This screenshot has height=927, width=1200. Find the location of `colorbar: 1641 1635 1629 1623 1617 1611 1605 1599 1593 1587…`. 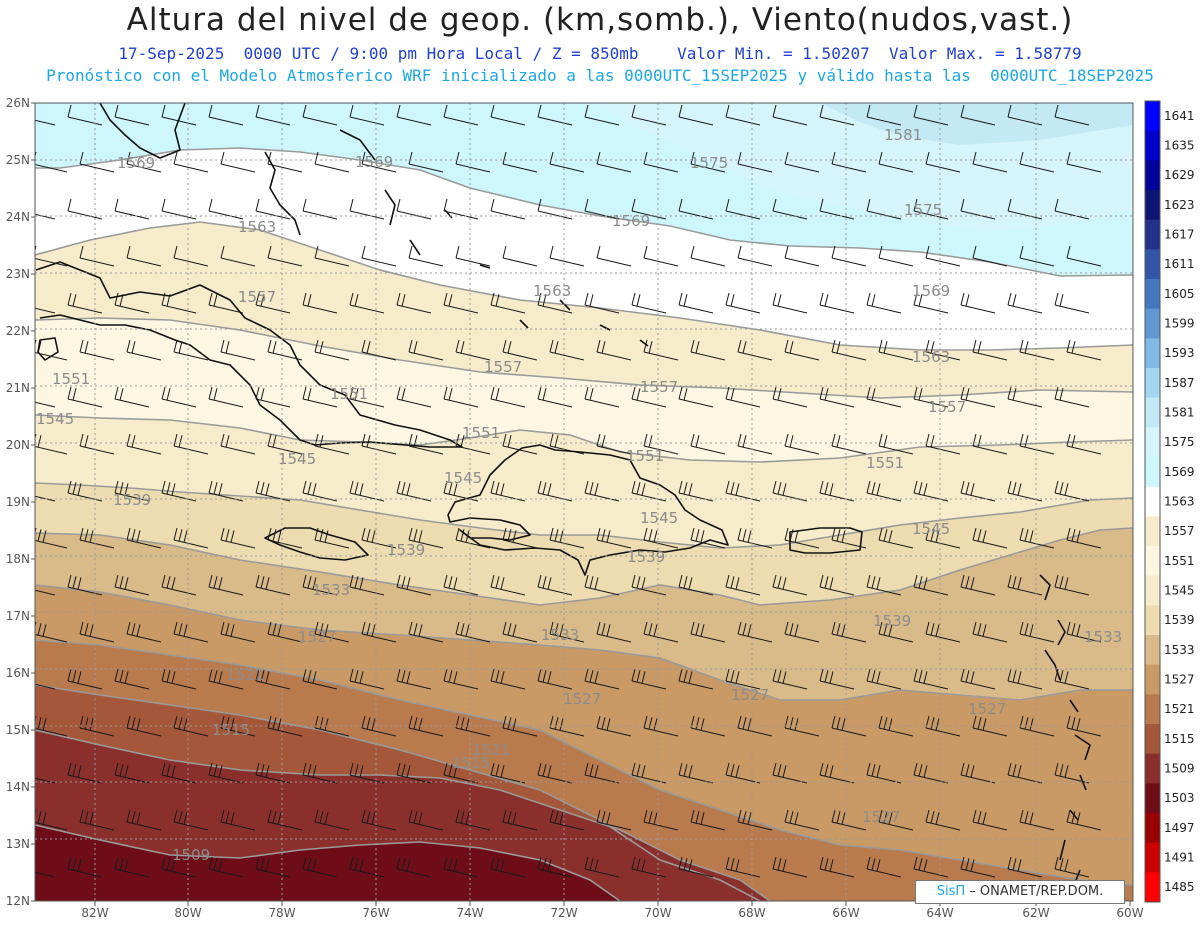

colorbar: 1641 1635 1629 1623 1617 1611 1605 1599 1593 1587… is located at coordinates (1169, 501).